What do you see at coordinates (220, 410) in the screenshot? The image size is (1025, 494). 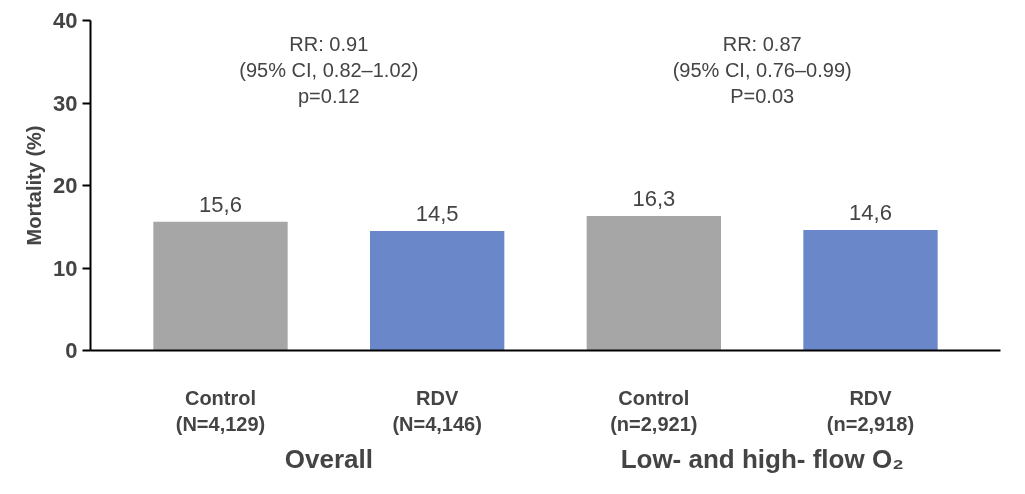 I see `x-tick-label: Control (N=4,129)` at bounding box center [220, 410].